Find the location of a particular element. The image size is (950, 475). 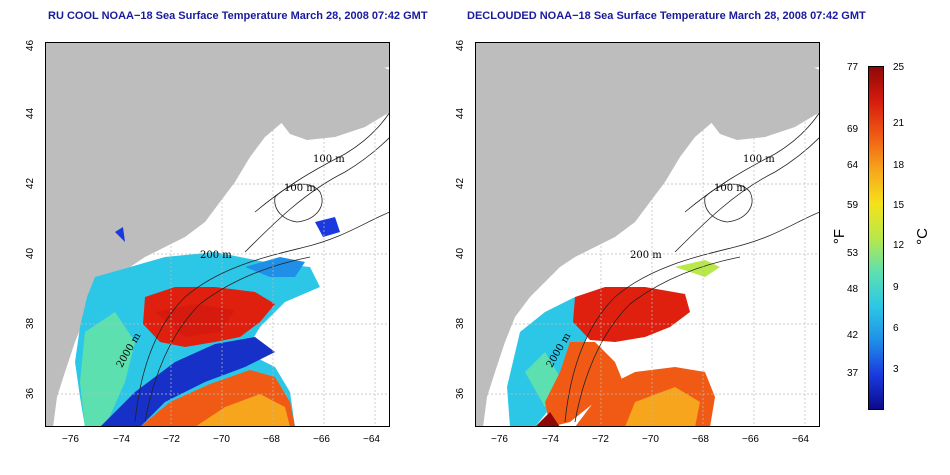

celsius-tick: 6 is located at coordinates (896, 328).